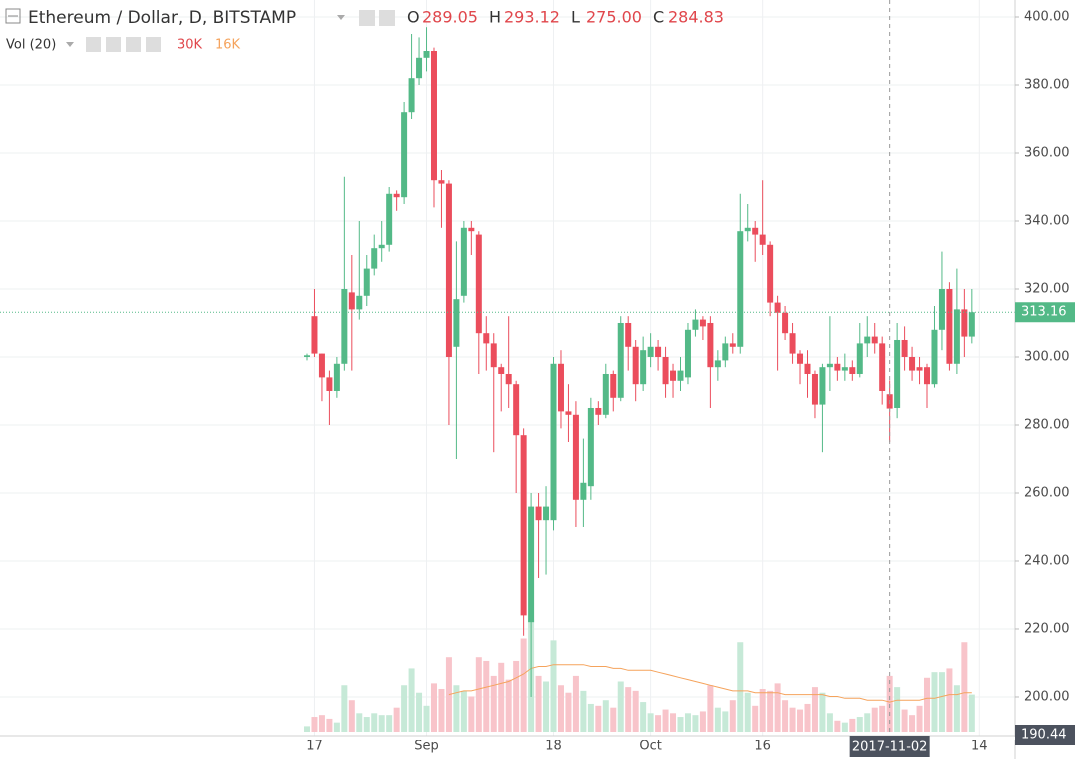 The width and height of the screenshot is (1075, 759). Describe the element at coordinates (13, 16) in the screenshot. I see `collapse-icon` at that location.